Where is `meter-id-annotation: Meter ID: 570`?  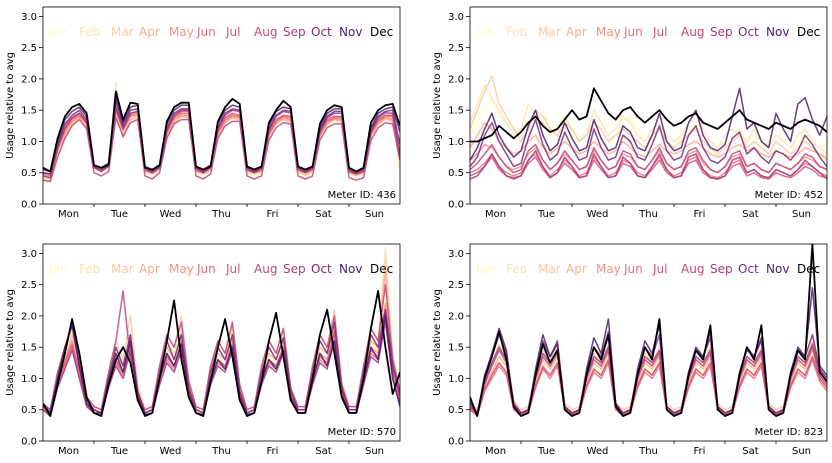
meter-id-annotation: Meter ID: 570 is located at coordinates (362, 432).